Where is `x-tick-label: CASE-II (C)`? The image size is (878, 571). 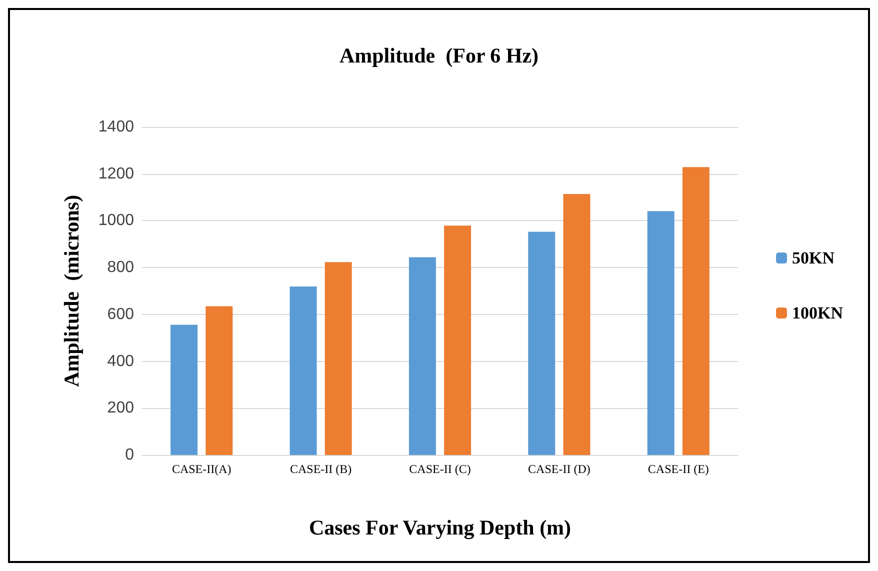 x-tick-label: CASE-II (C) is located at coordinates (440, 469).